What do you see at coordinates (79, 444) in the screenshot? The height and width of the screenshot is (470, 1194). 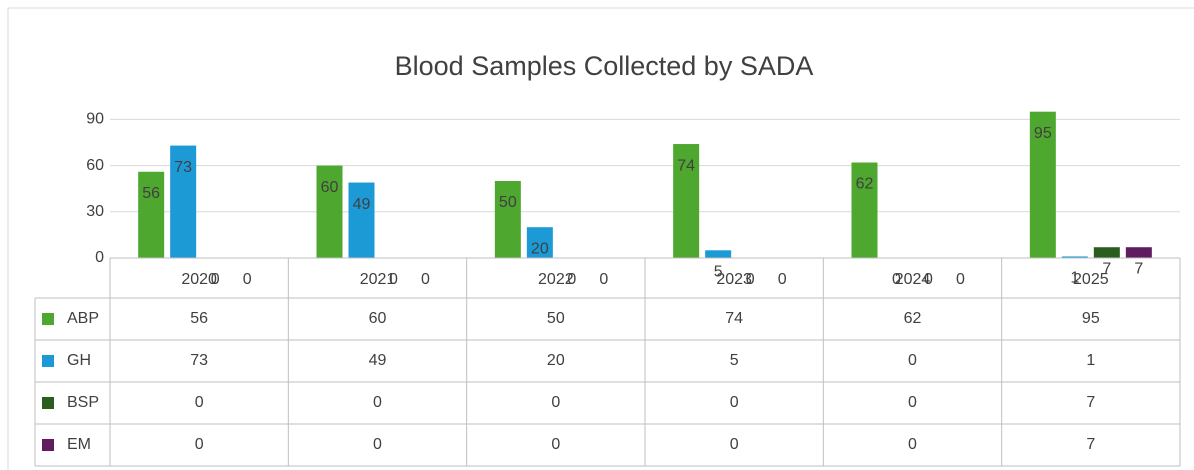 I see `legend-label: EM` at bounding box center [79, 444].